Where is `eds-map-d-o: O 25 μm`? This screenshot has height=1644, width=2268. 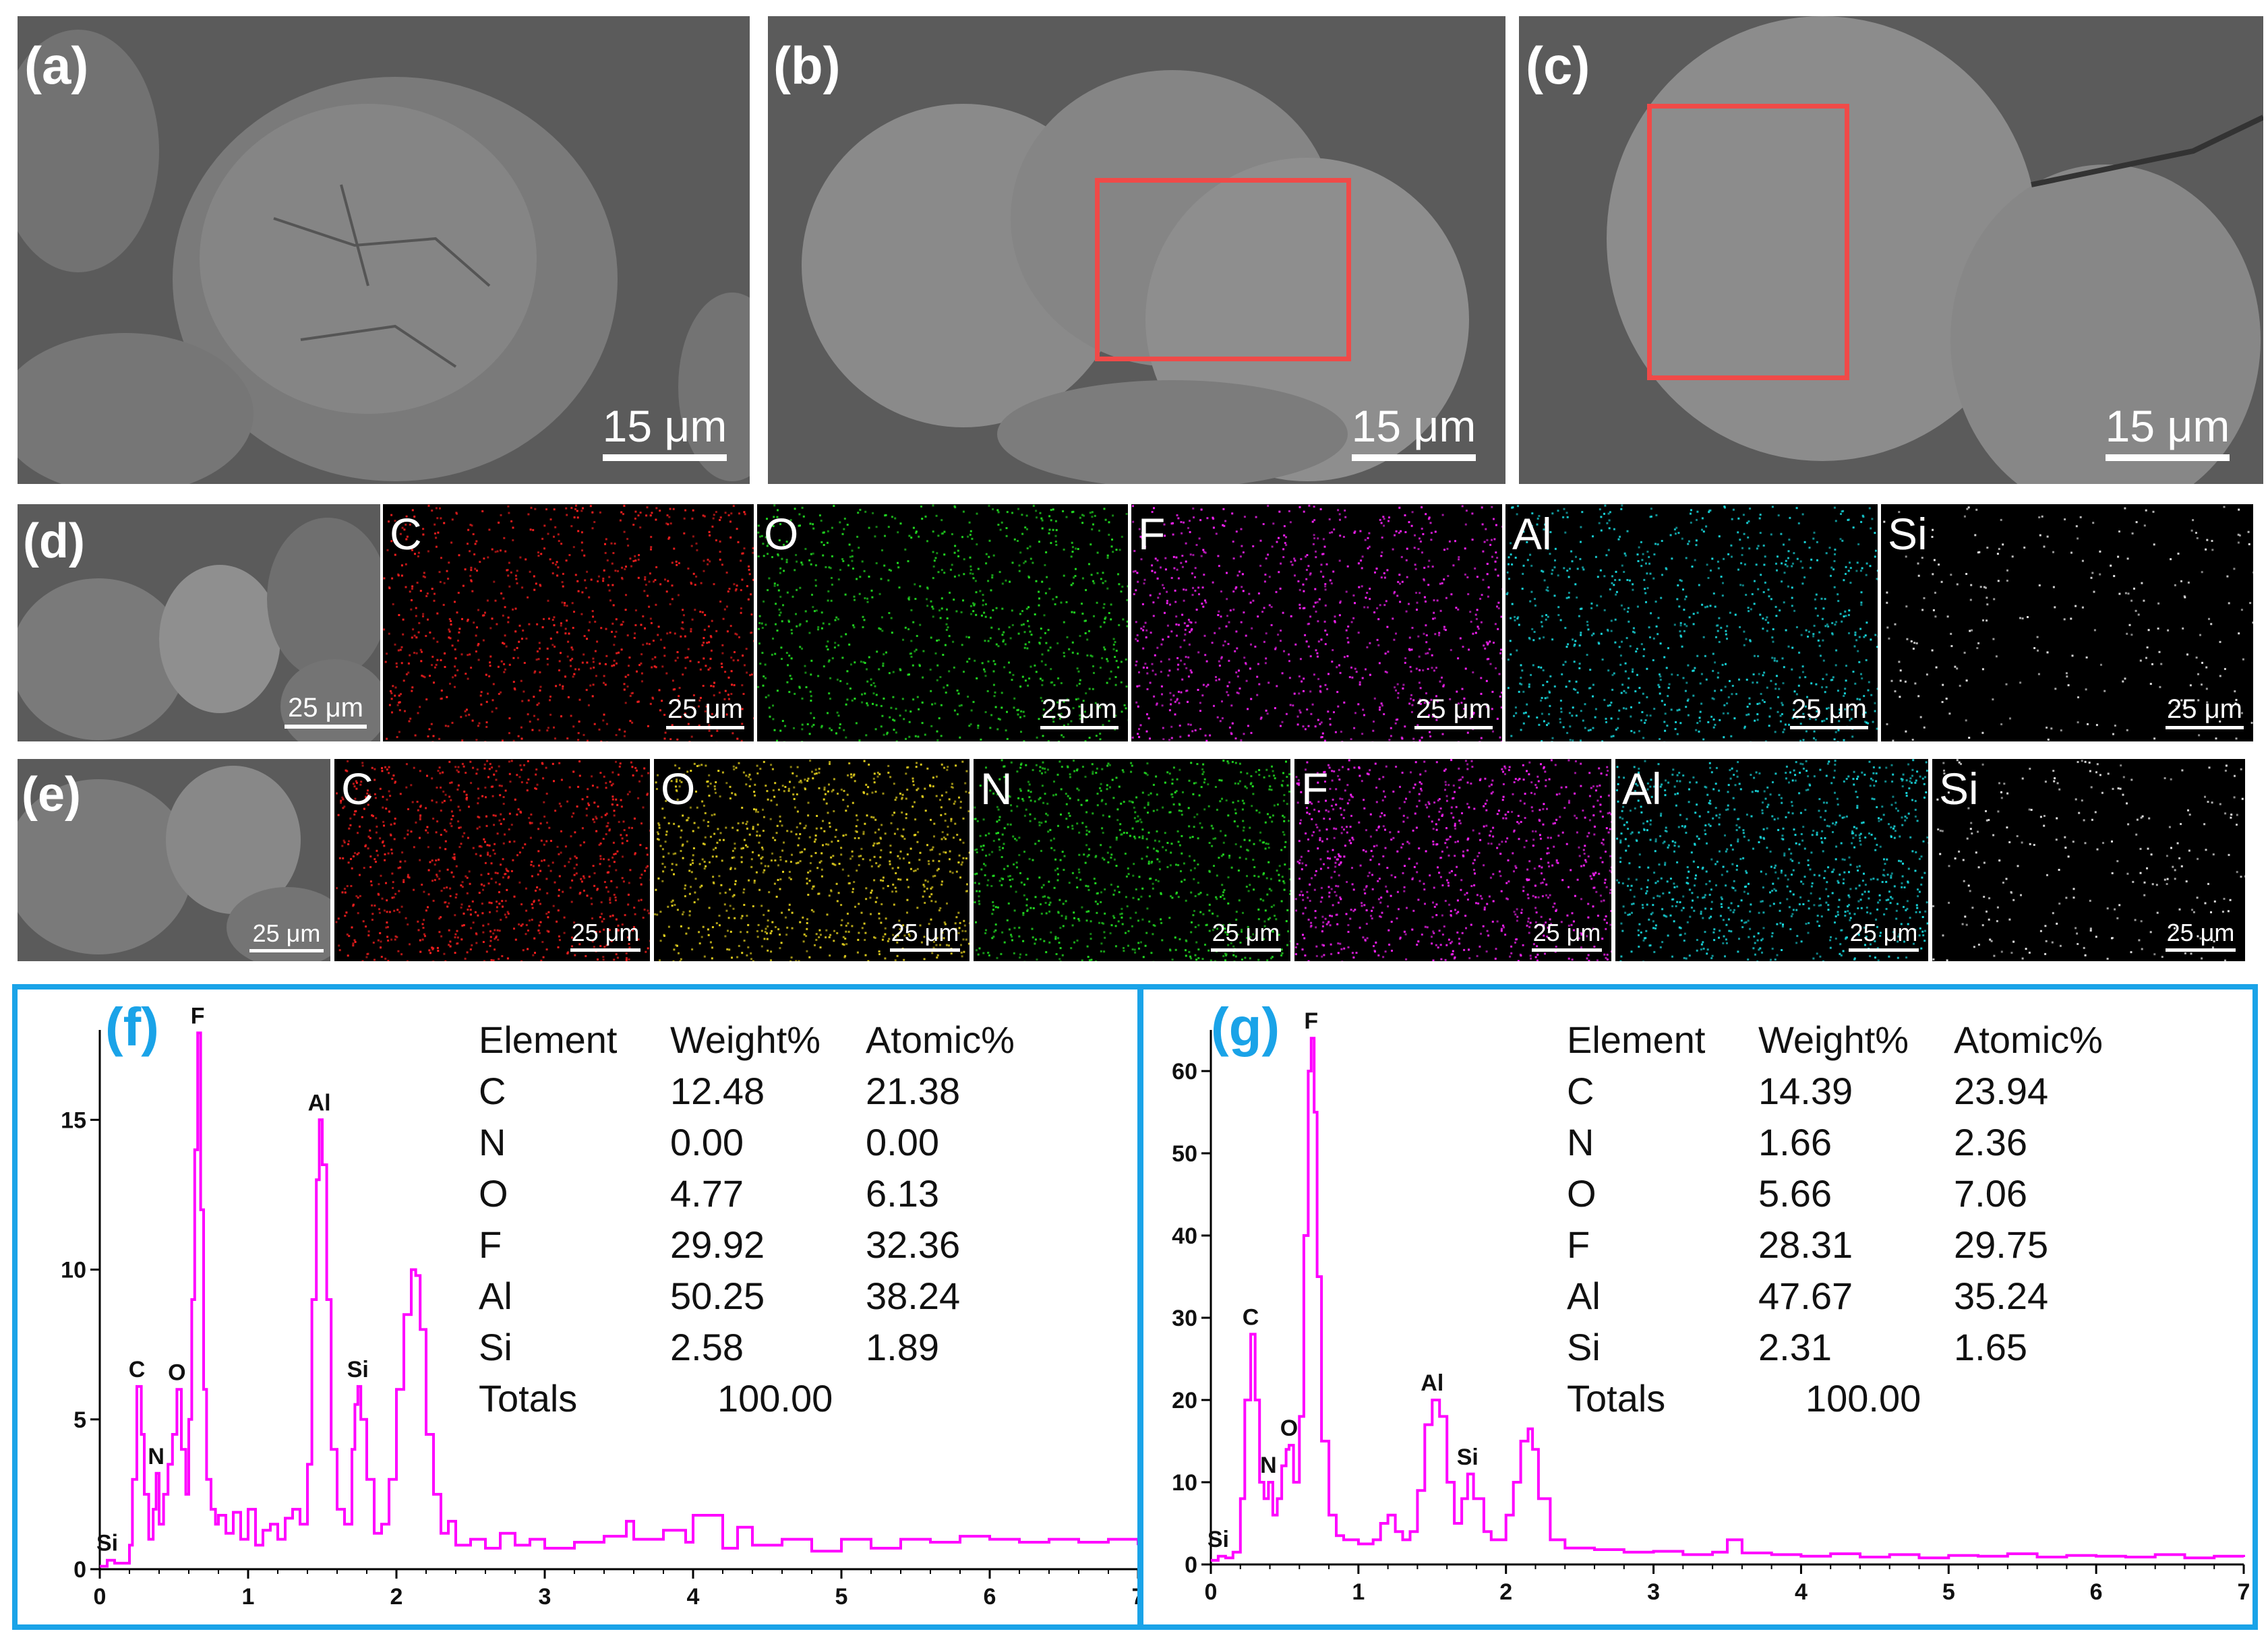 eds-map-d-o: O 25 μm is located at coordinates (942, 622).